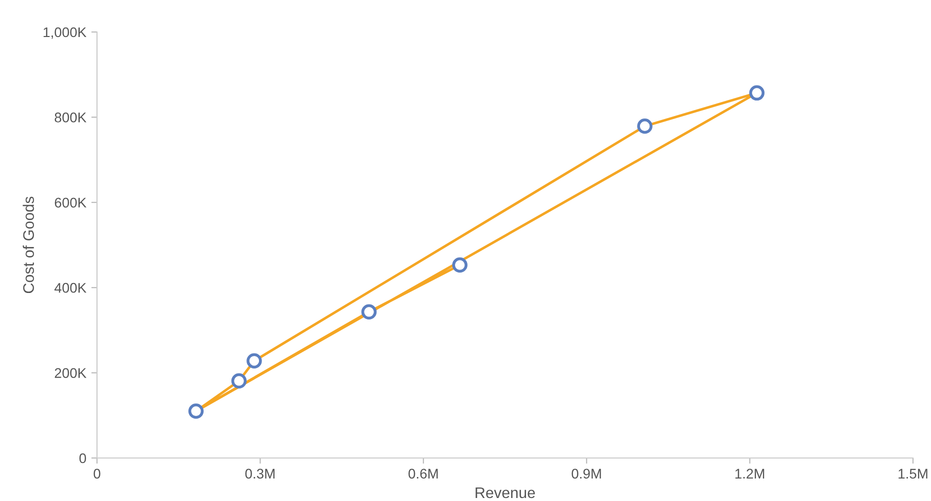 This screenshot has width=931, height=501. What do you see at coordinates (82, 458) in the screenshot?
I see `y-tick-label: 0` at bounding box center [82, 458].